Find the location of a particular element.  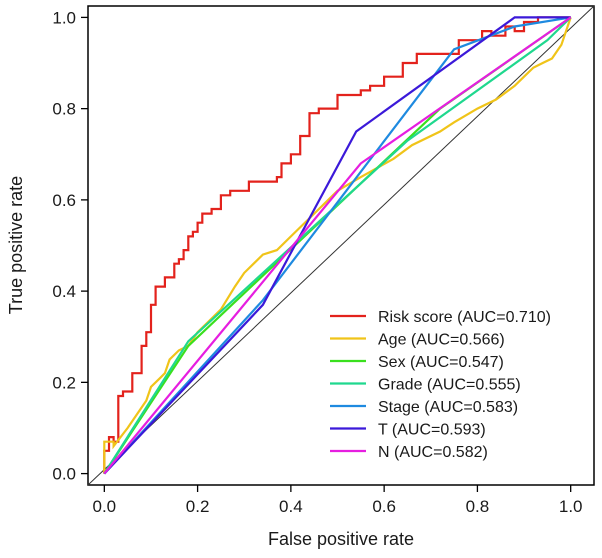

y-tick-label: 0.8 is located at coordinates (64, 109).